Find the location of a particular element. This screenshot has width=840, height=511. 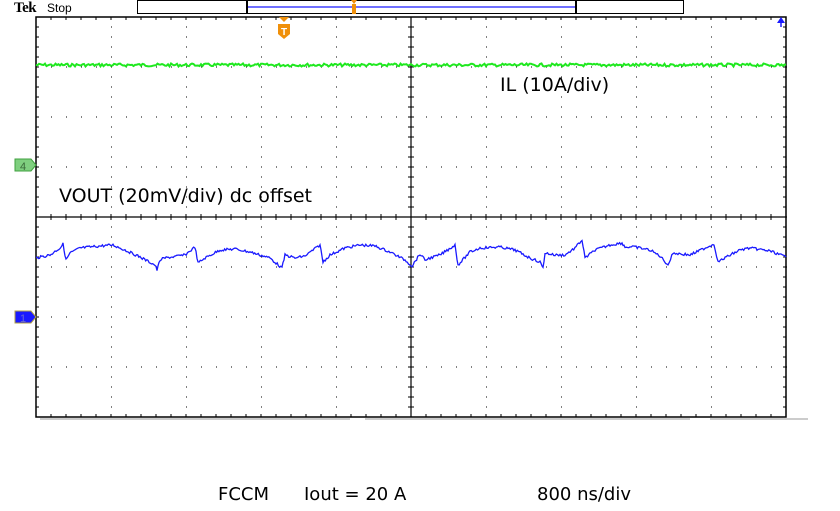

mode-caption: FCCM is located at coordinates (244, 494).